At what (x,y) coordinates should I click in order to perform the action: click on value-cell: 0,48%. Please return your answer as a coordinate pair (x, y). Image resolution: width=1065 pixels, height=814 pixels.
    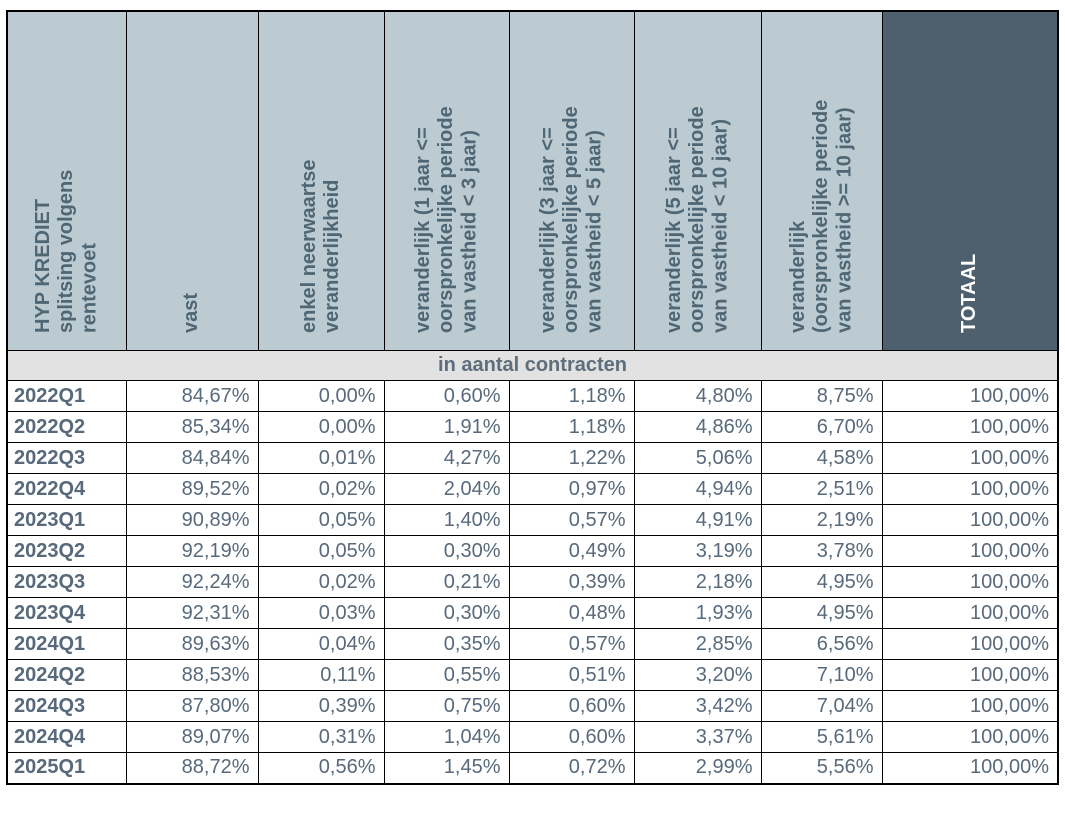
    Looking at the image, I should click on (571, 613).